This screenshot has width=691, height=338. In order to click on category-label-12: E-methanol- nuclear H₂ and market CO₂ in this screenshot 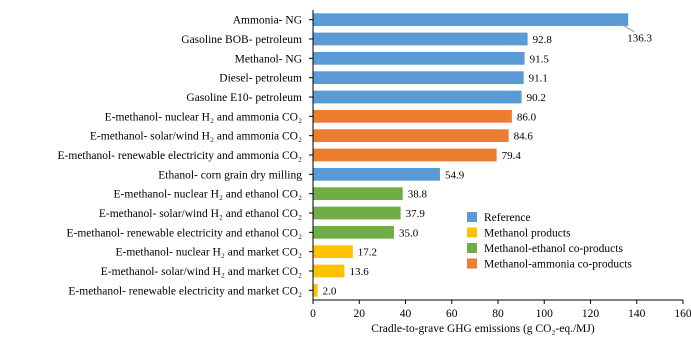, I will do `click(208, 253)`.